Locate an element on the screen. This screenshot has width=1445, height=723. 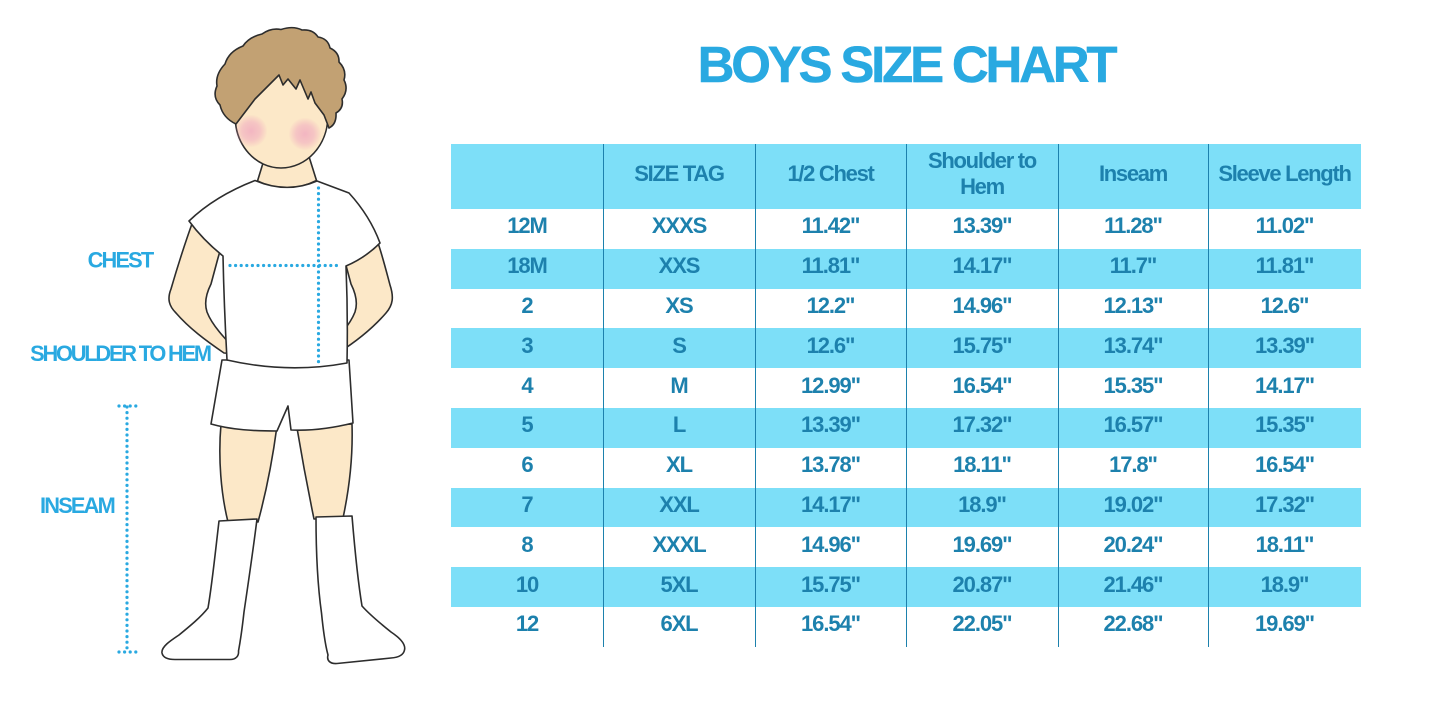
svg-text: SHOULDER TO HEM is located at coordinates (120, 353).